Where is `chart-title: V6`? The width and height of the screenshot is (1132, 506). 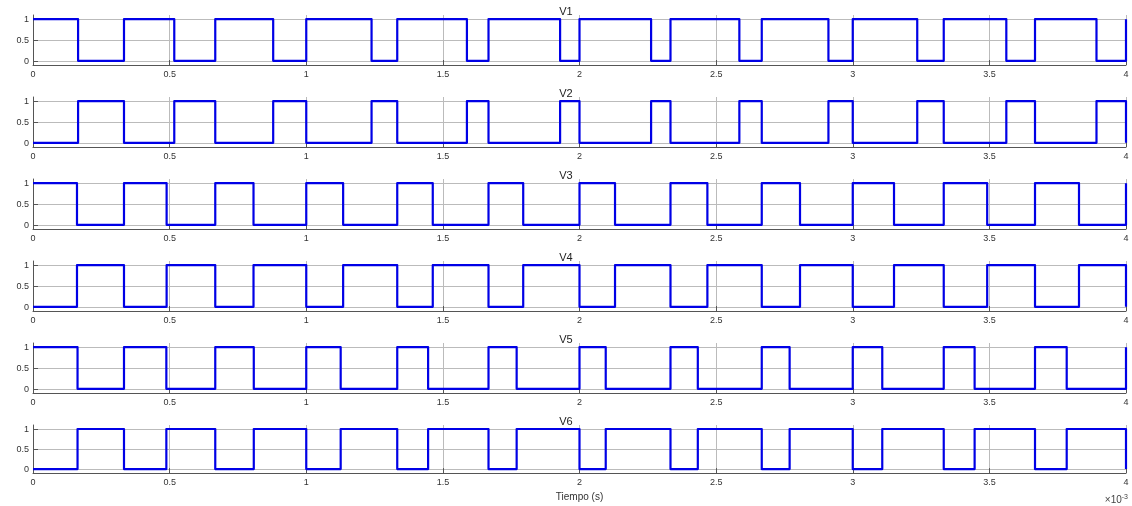 chart-title: V6 is located at coordinates (566, 420).